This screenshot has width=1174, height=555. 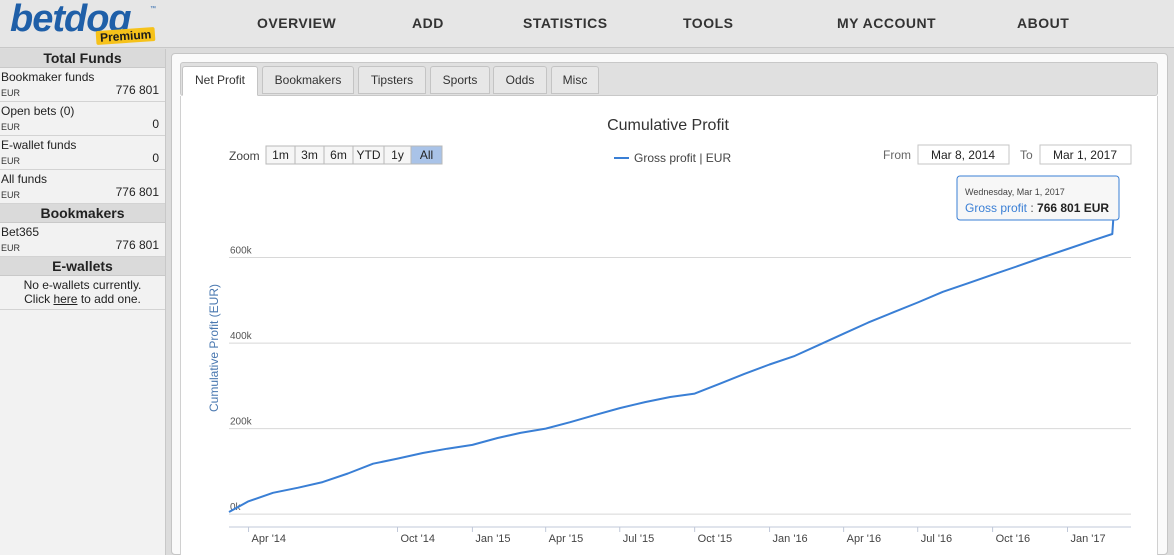 What do you see at coordinates (38, 111) in the screenshot?
I see `funds-label: Open bets (0)` at bounding box center [38, 111].